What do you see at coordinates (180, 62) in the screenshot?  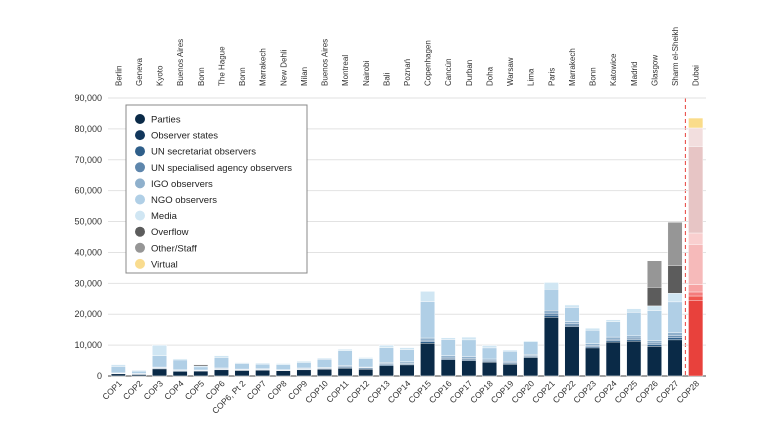 I see `location-label: Buenos Aires` at bounding box center [180, 62].